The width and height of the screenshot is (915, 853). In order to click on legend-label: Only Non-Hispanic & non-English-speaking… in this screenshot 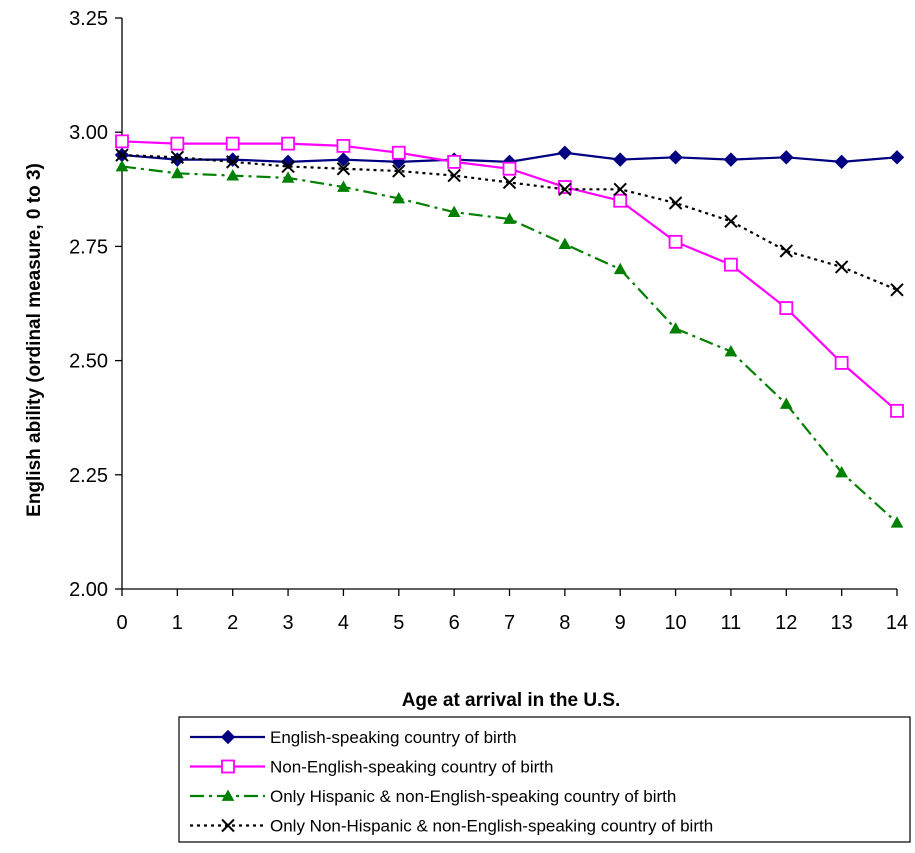, I will do `click(491, 826)`.